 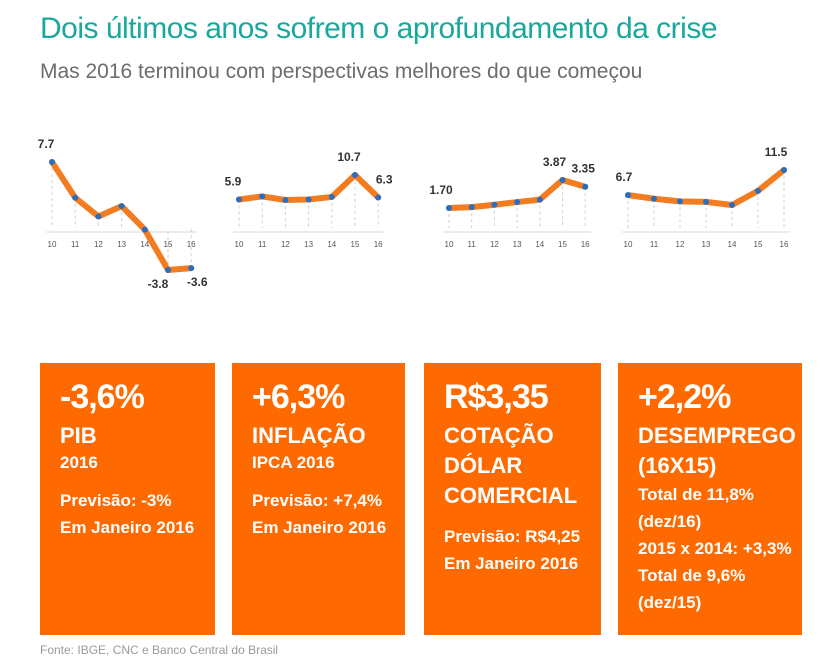 I want to click on stat-value: R$3,35, so click(x=496, y=397).